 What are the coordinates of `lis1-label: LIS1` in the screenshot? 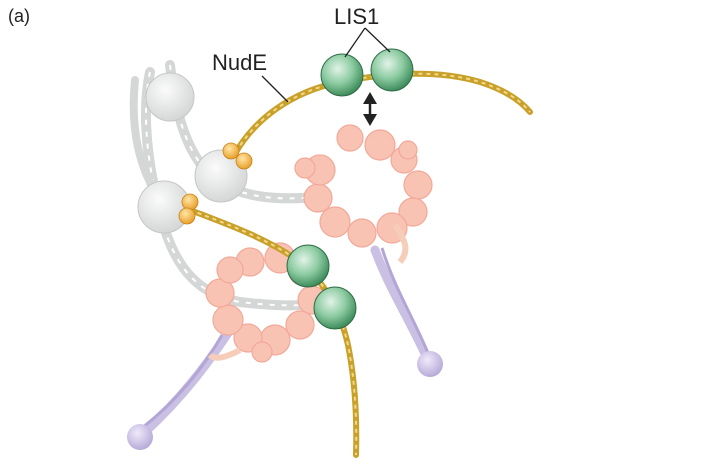 It's located at (357, 16).